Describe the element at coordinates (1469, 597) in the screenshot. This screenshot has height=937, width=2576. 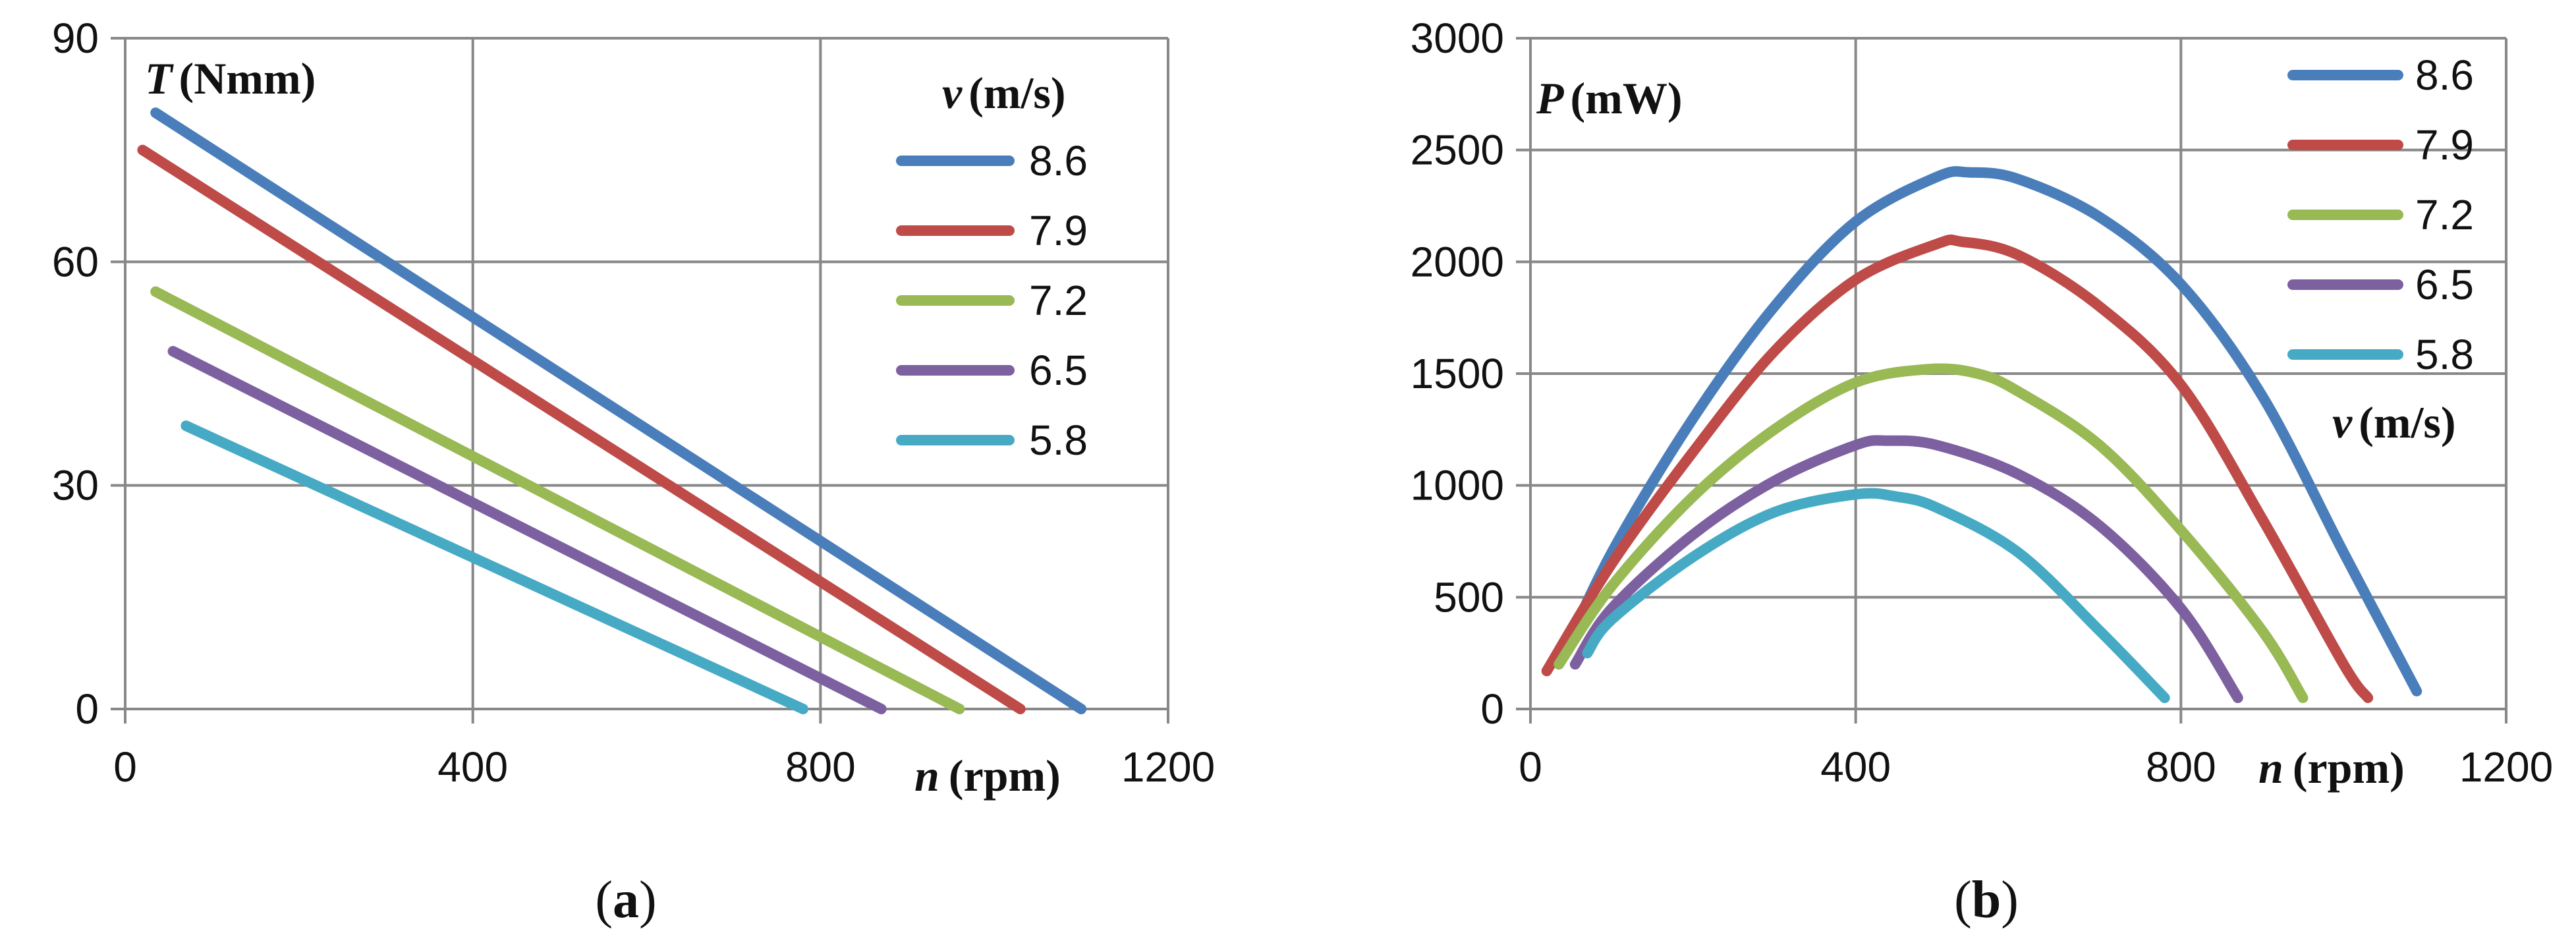
I see `y-tick-label: 500` at that location.